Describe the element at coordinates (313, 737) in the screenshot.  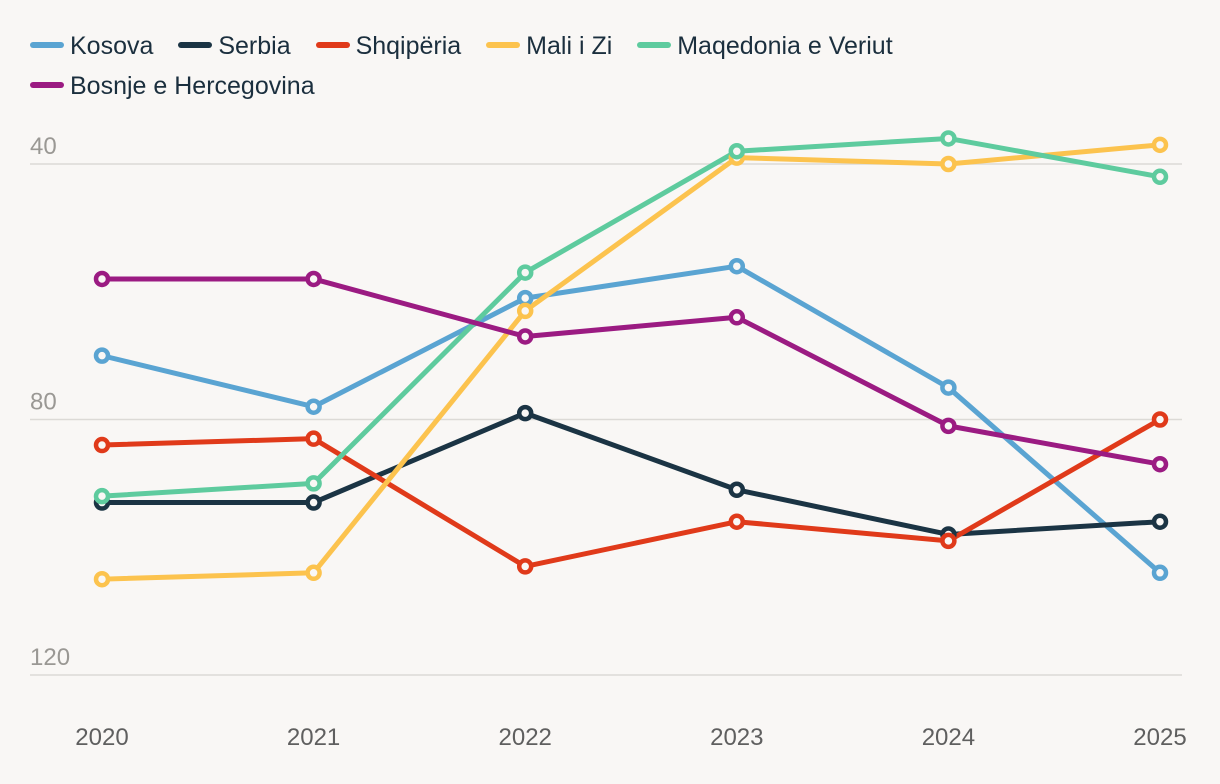
I see `x-tick-label: 2021` at that location.